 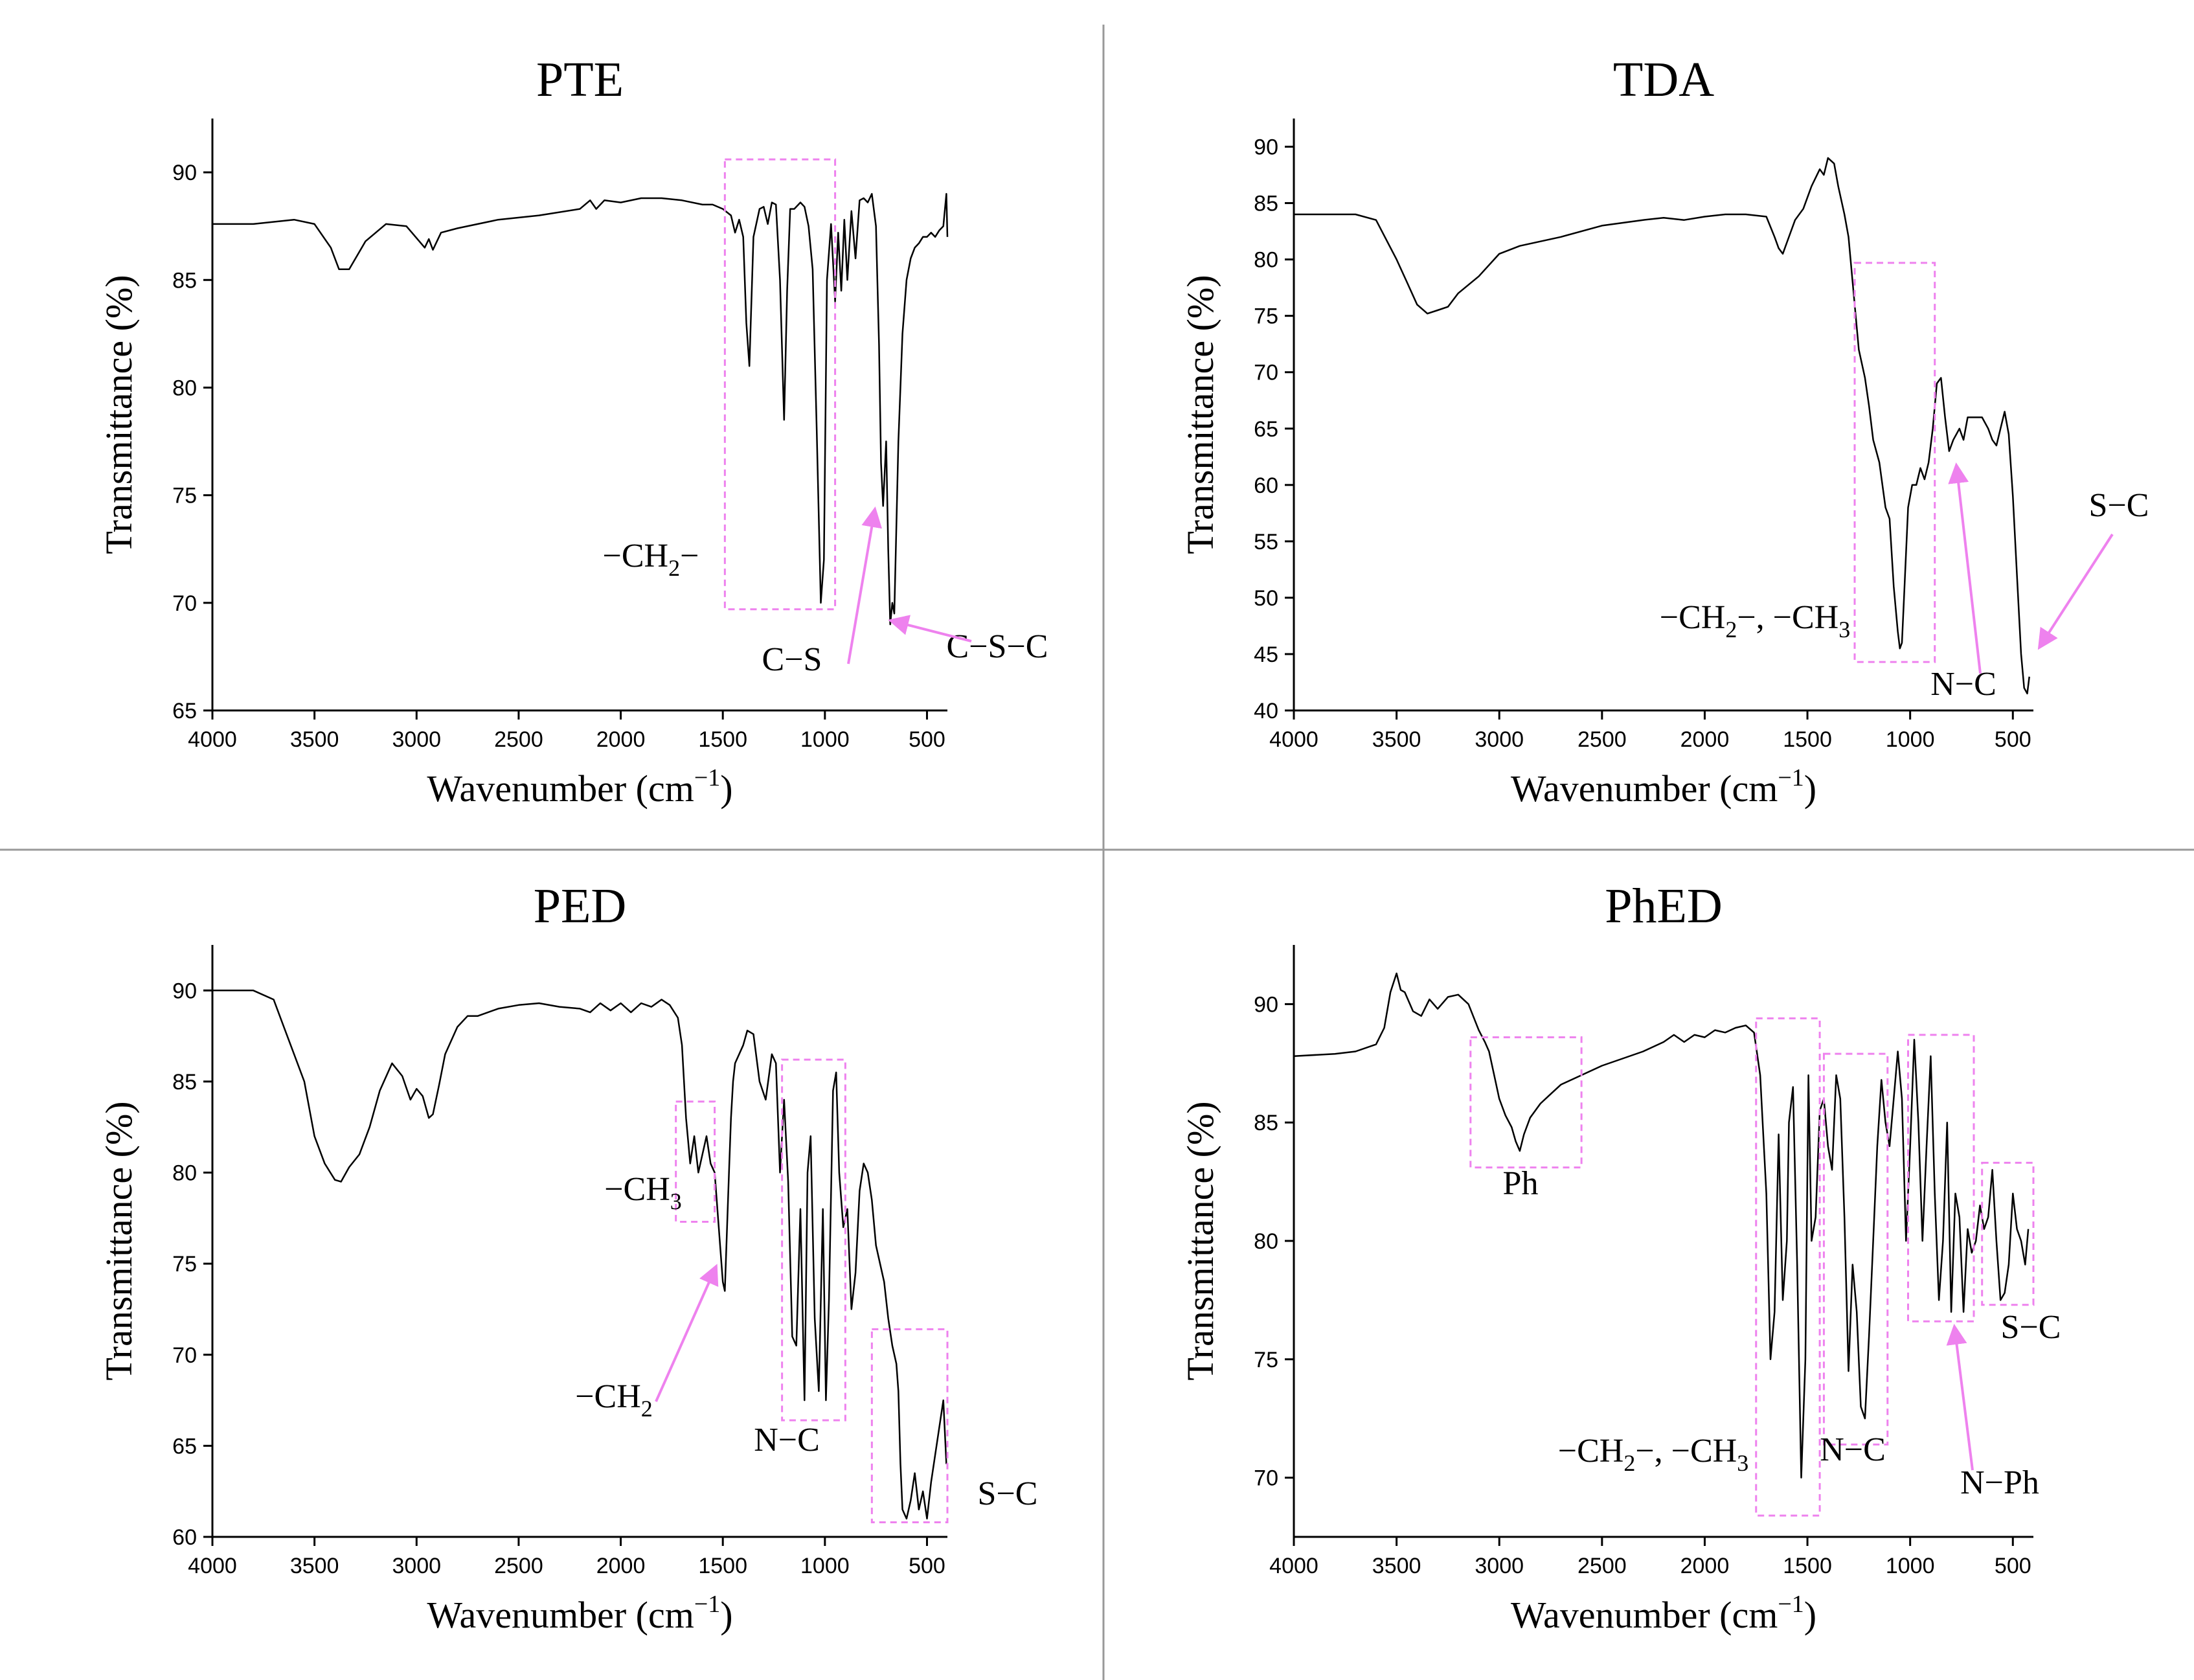 What do you see at coordinates (1663, 79) in the screenshot?
I see `chart-title: TDA` at bounding box center [1663, 79].